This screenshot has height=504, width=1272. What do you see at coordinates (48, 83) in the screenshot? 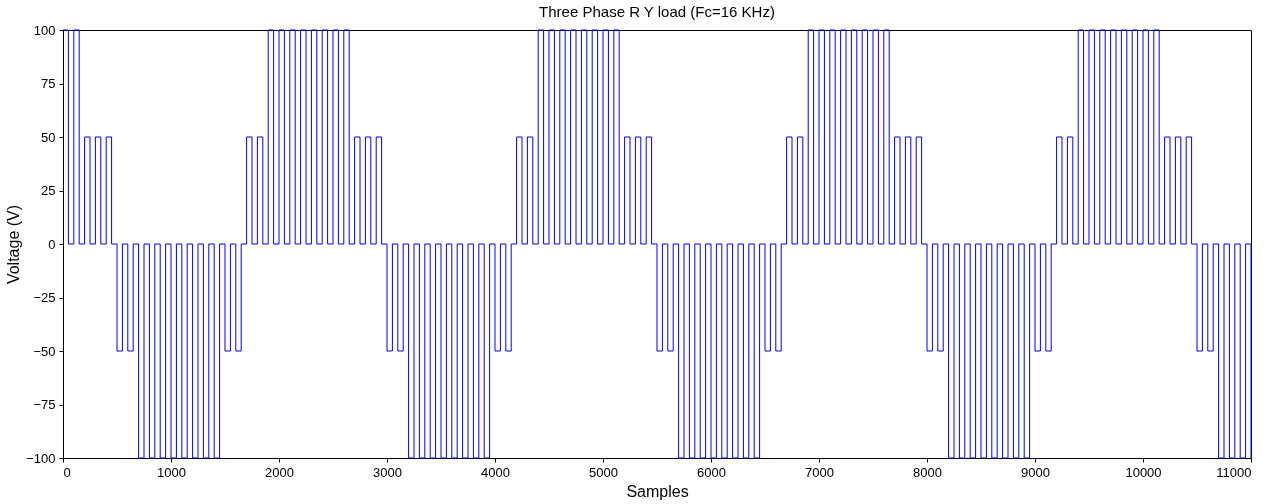
I see `y-tick-label: 75` at bounding box center [48, 83].